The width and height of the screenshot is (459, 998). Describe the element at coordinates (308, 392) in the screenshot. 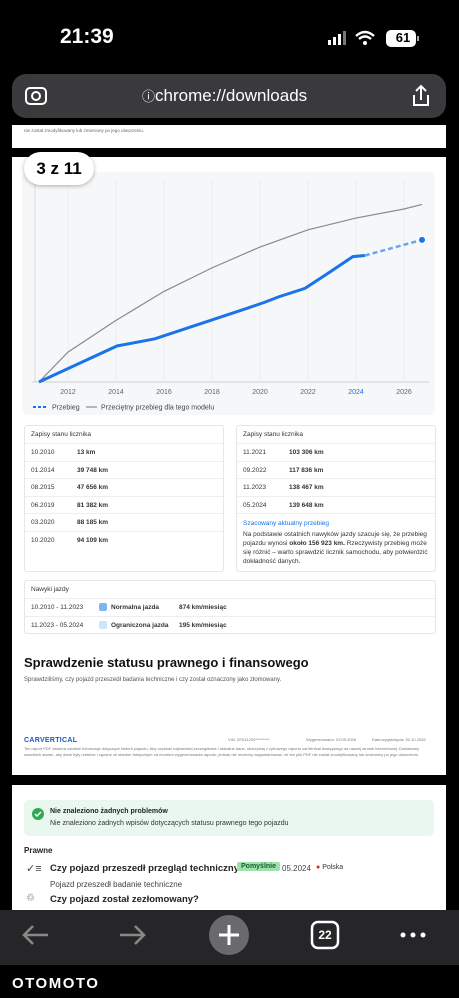

I see `x-tick-label: 2022` at that location.